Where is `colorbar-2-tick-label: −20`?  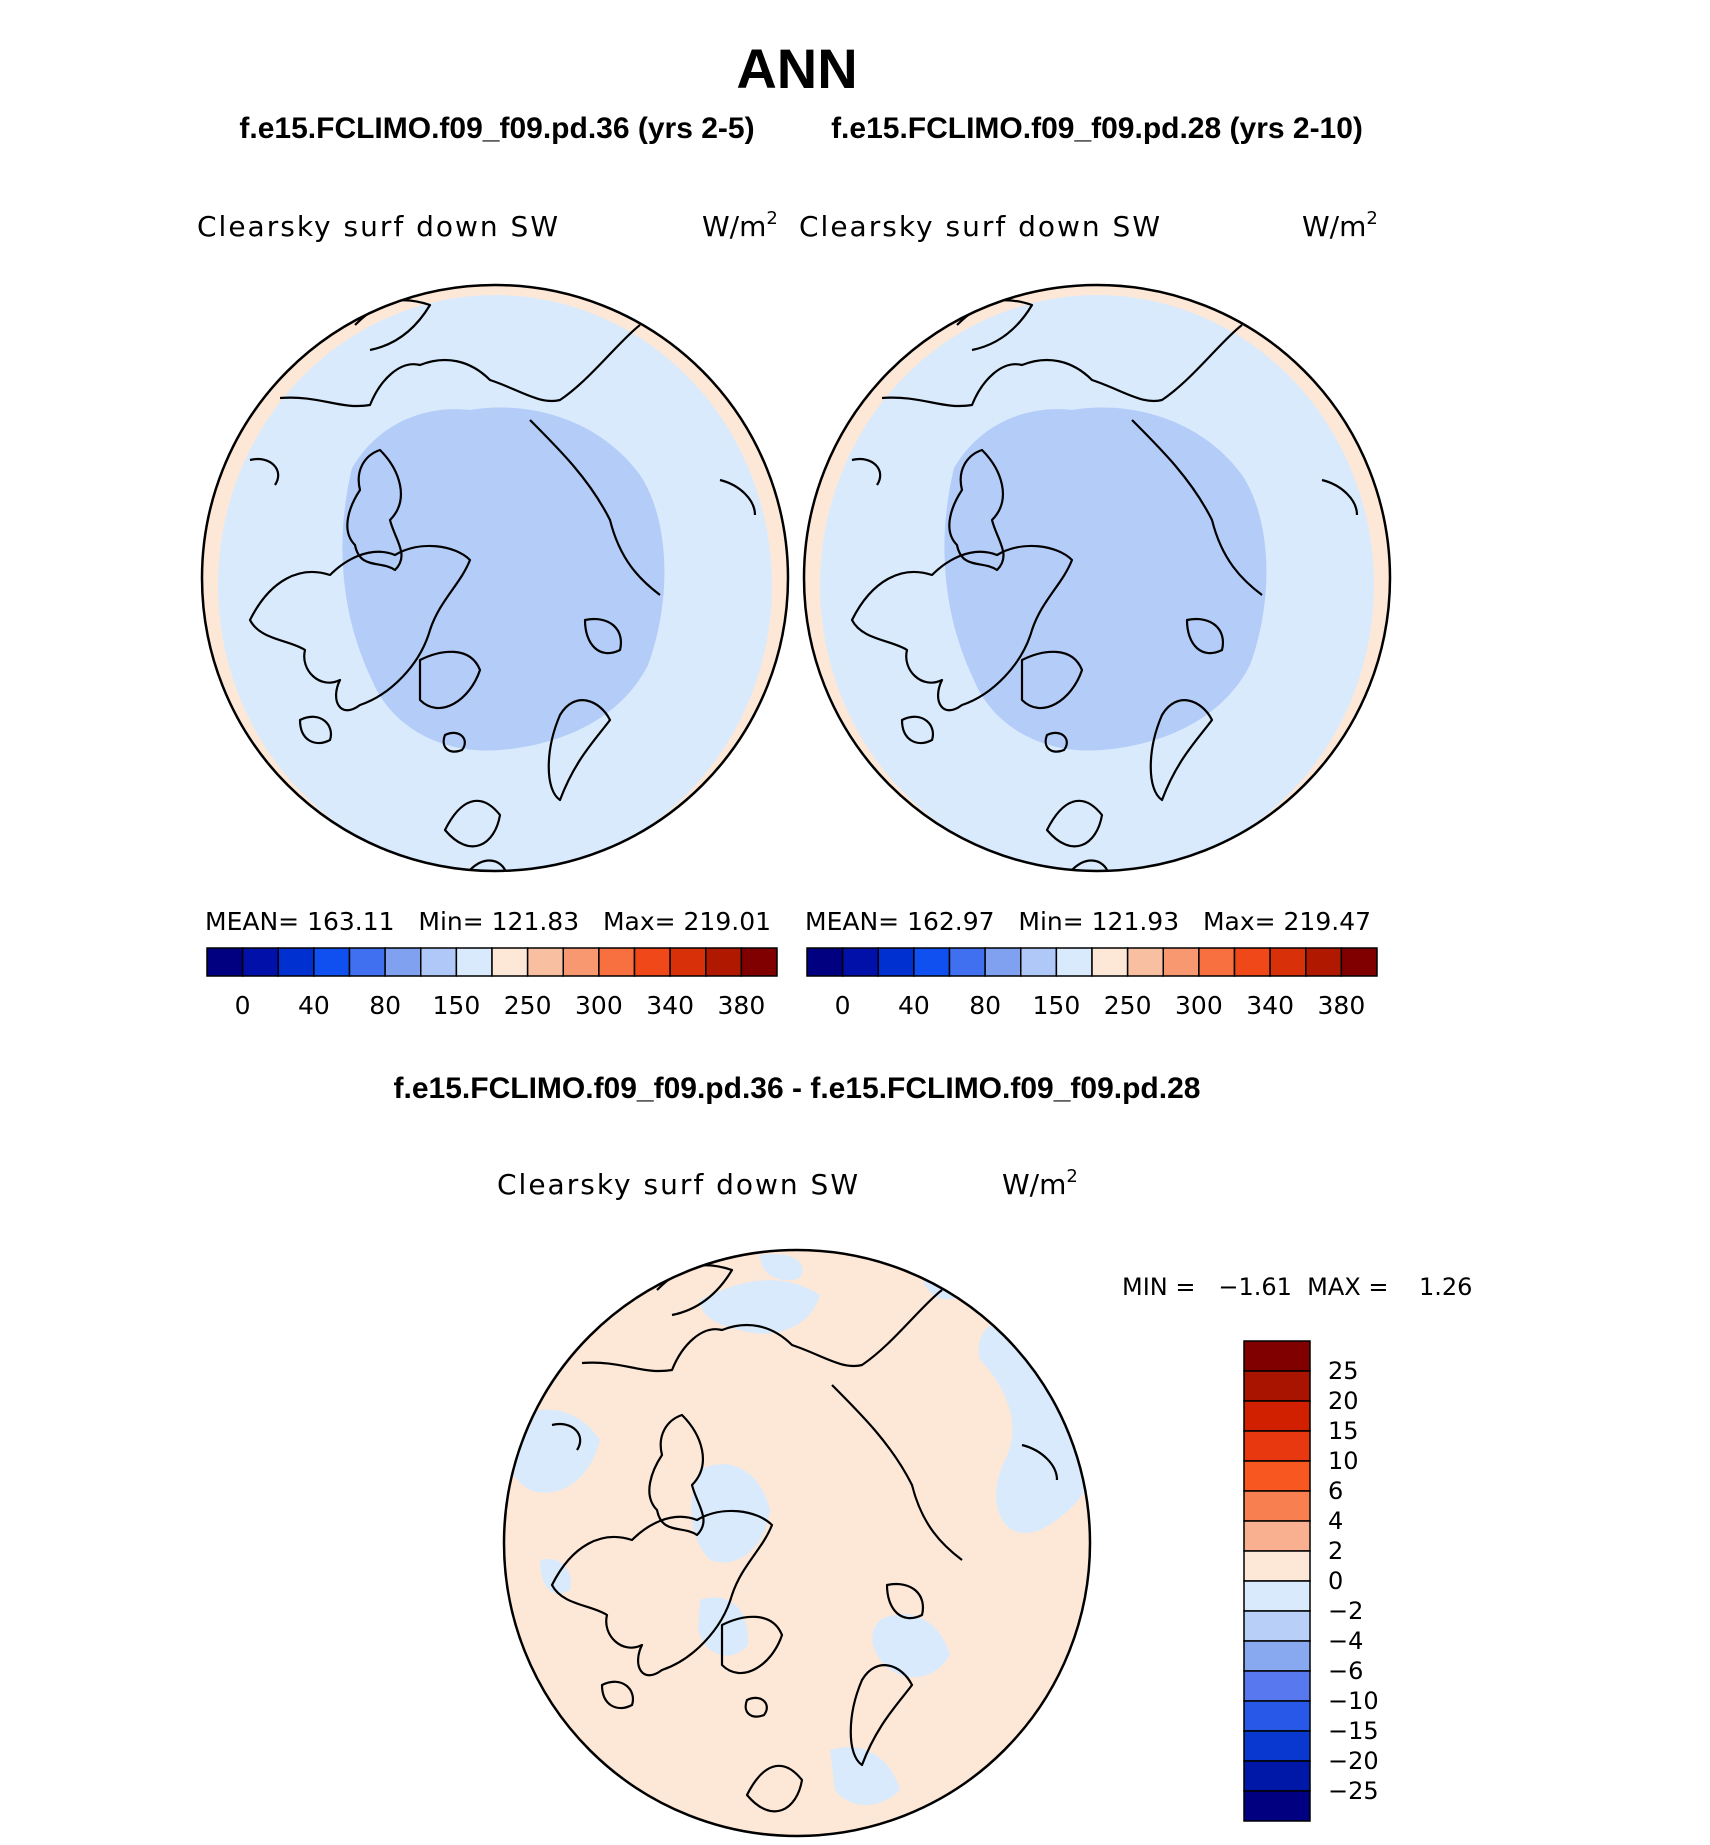 colorbar-2-tick-label: −20 is located at coordinates (1353, 1761).